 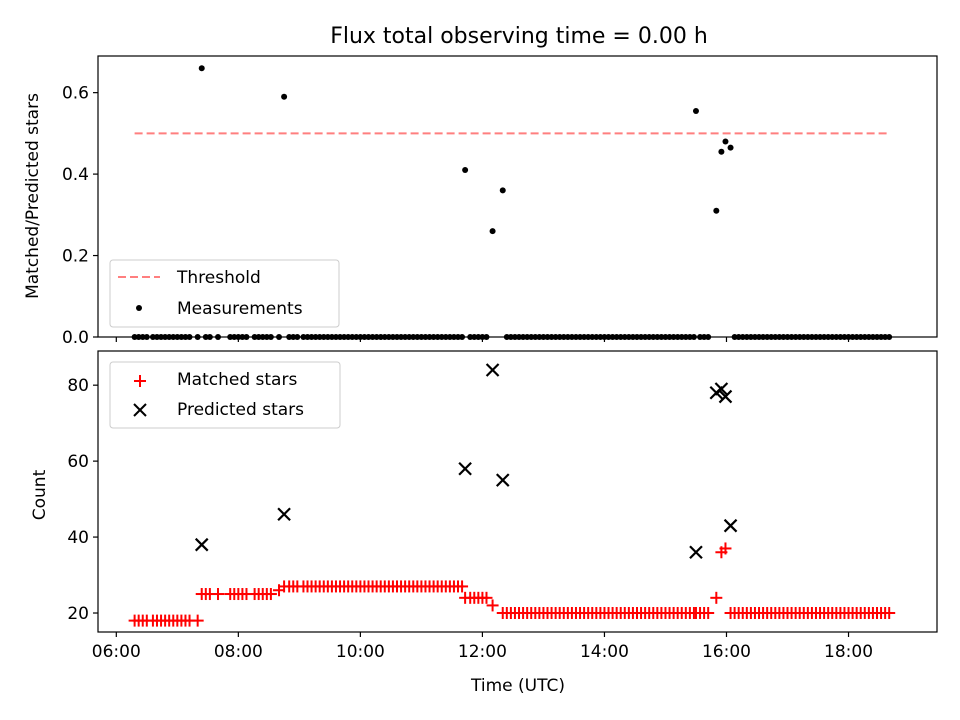 I want to click on top-legend: Threshold Measurements, so click(x=224, y=293).